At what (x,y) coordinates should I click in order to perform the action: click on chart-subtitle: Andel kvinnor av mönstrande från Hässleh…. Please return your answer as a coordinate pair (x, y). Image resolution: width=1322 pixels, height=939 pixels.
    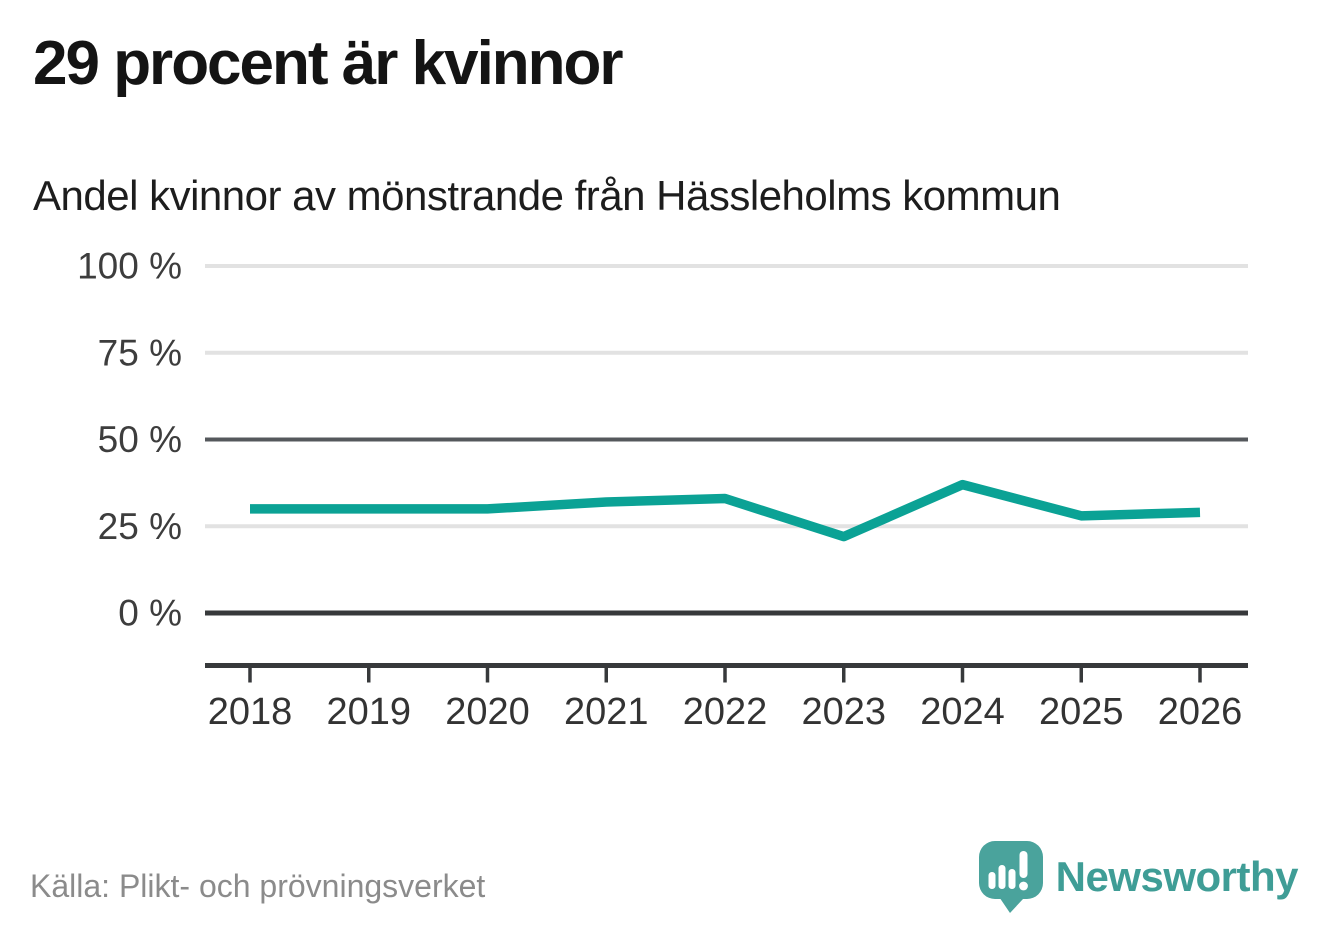
    Looking at the image, I should click on (547, 195).